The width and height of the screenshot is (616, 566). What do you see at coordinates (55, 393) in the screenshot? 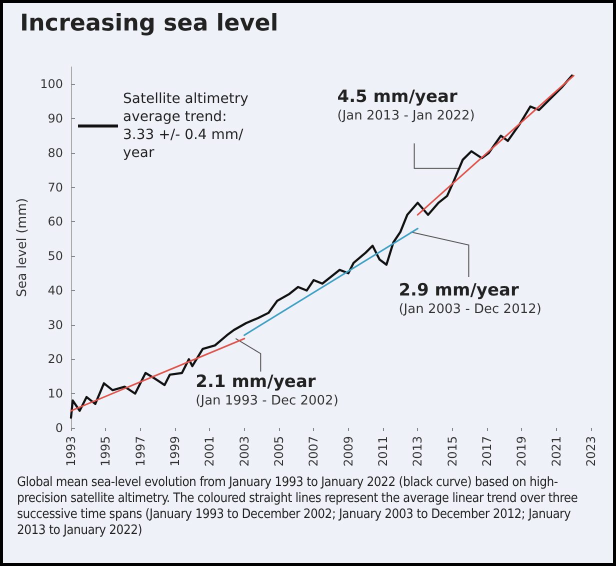
I see `y-tick-label: 10` at bounding box center [55, 393].